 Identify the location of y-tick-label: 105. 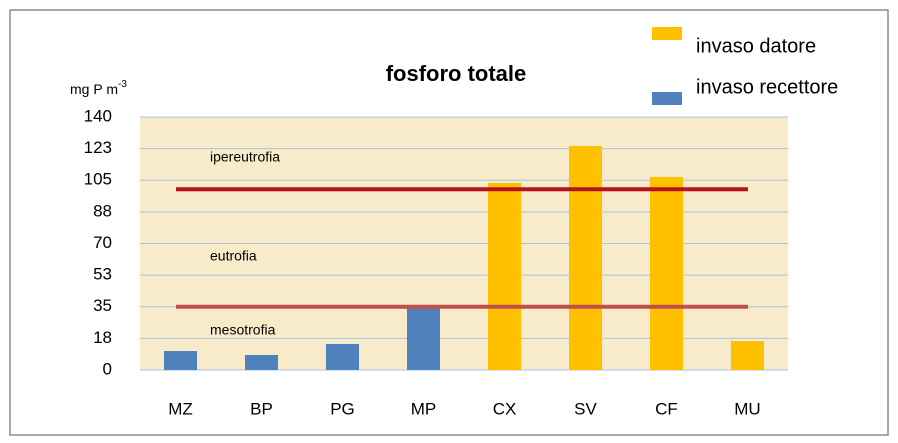
(98, 179).